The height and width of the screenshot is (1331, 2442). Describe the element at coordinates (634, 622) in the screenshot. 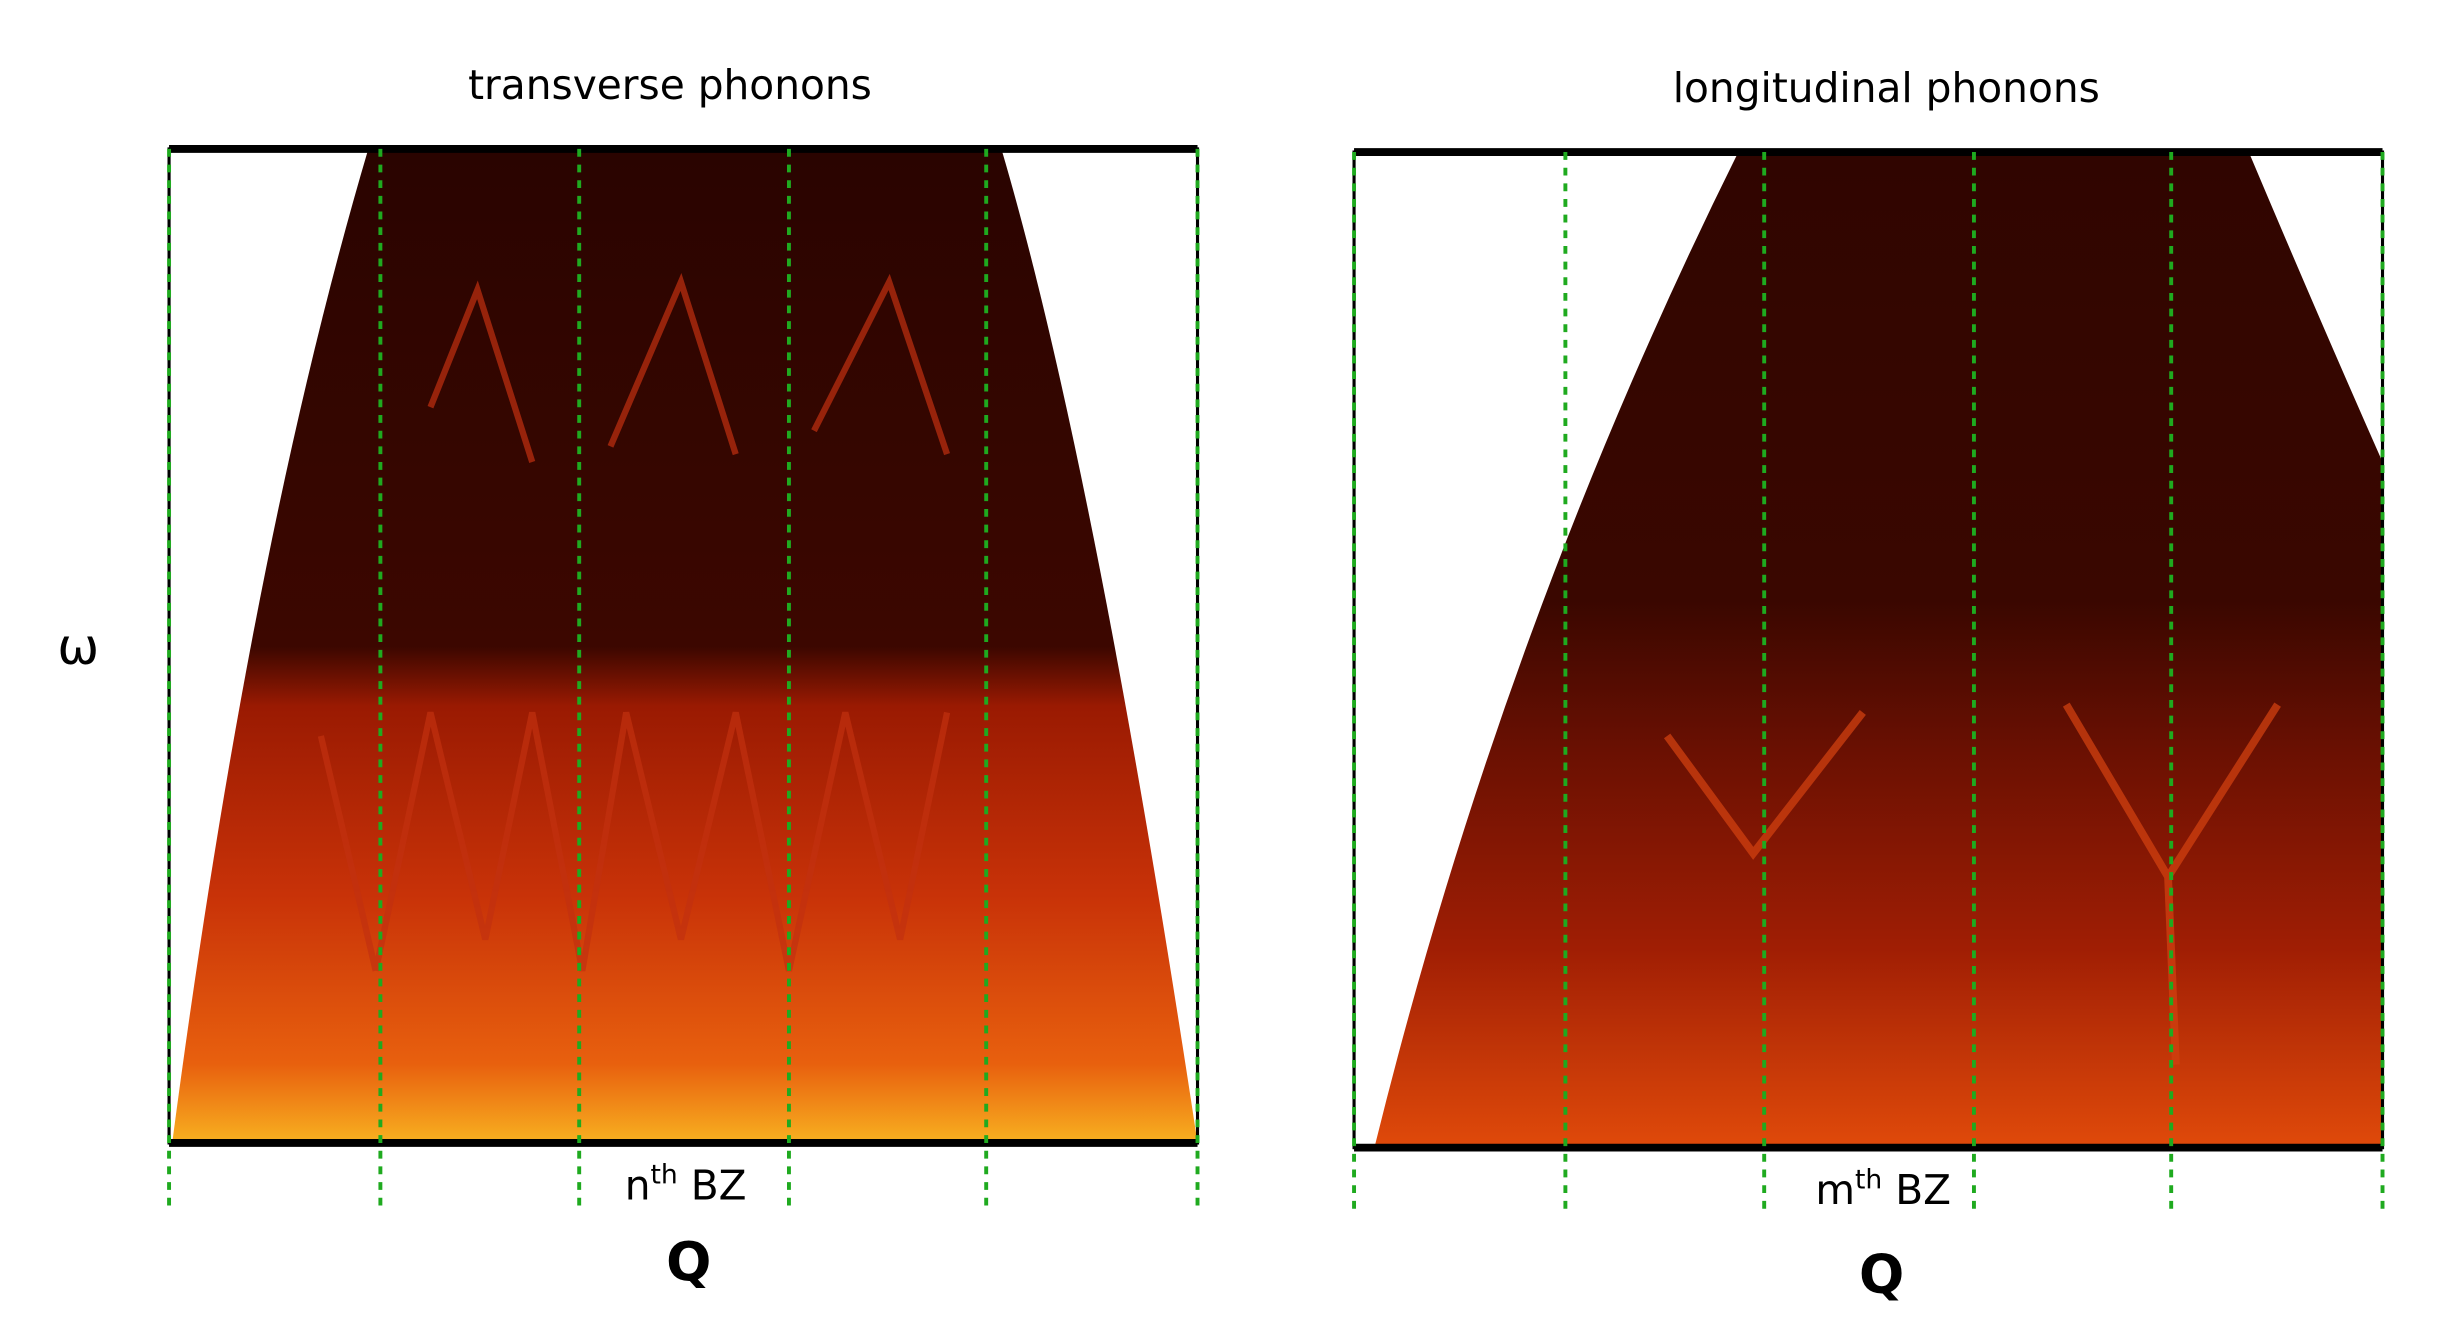

I see `dispersion-curves` at that location.